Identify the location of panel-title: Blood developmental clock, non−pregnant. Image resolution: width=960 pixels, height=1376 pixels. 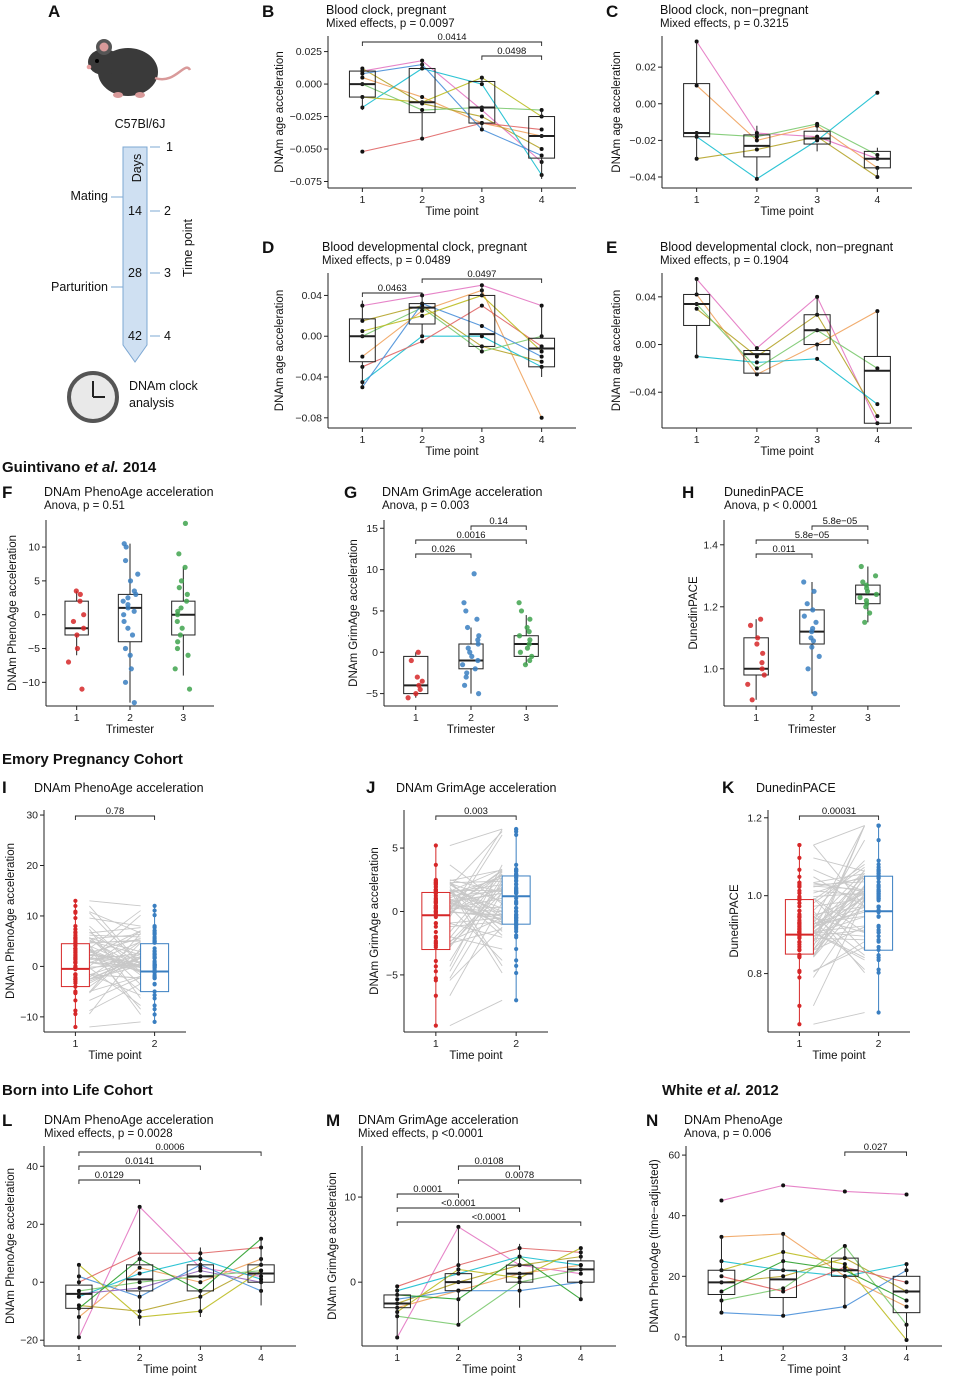
(777, 247).